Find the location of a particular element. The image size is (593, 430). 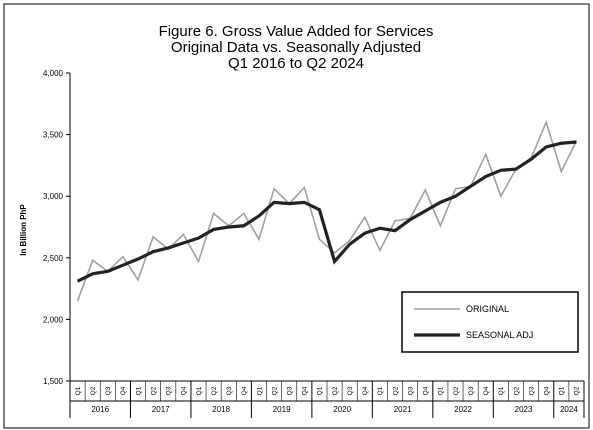

x-tick-label-year: 2023 is located at coordinates (524, 409).